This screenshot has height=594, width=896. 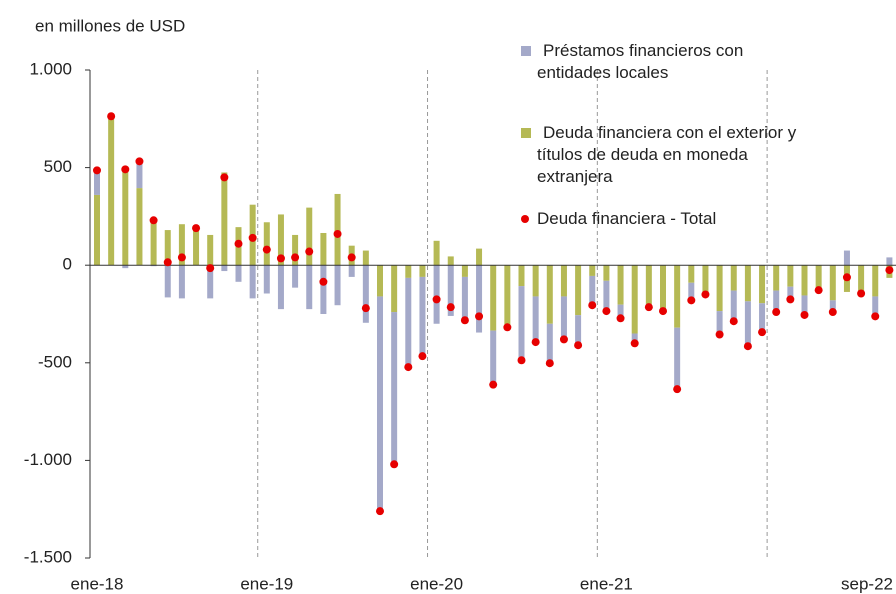 What do you see at coordinates (266, 583) in the screenshot?
I see `x-tick-label: ene-19` at bounding box center [266, 583].